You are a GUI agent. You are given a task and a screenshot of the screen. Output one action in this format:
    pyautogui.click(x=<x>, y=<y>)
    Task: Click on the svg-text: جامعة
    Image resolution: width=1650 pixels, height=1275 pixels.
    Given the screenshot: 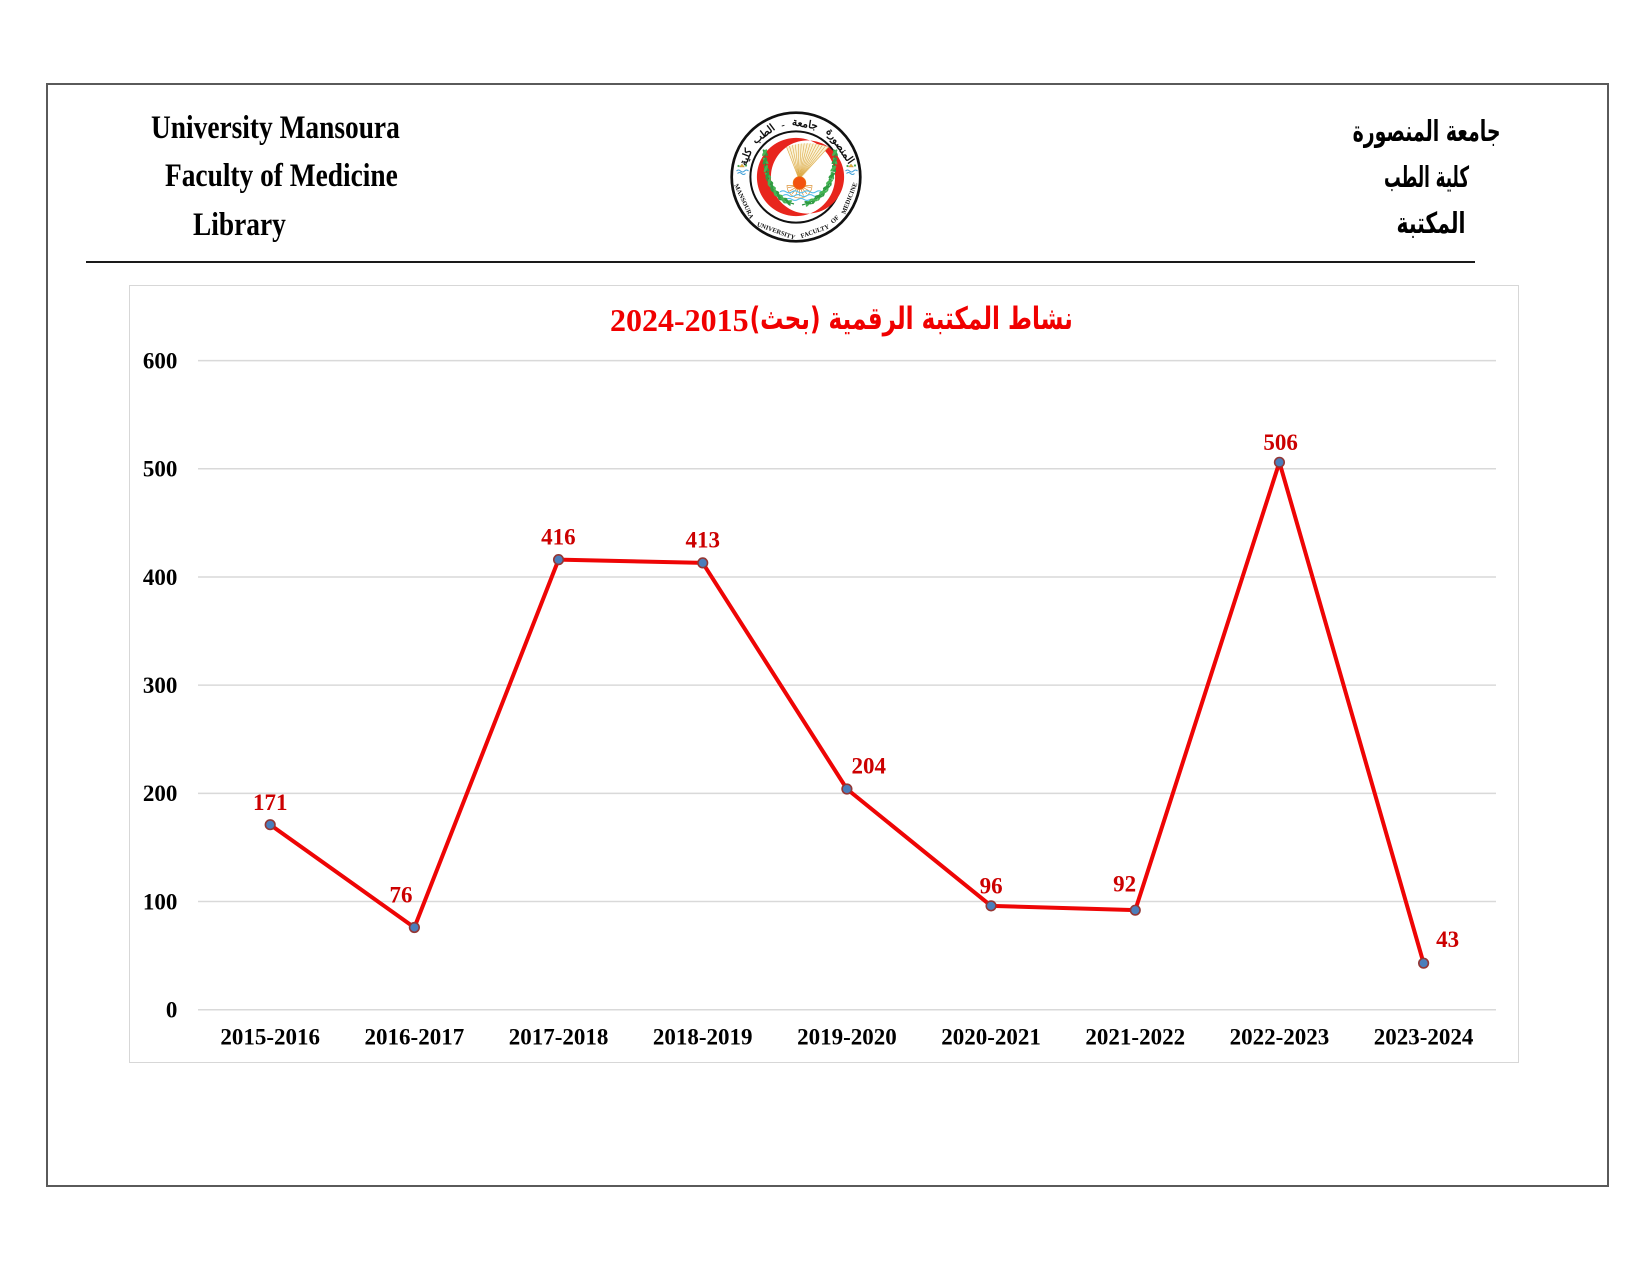 What is the action you would take?
    pyautogui.click(x=805, y=124)
    